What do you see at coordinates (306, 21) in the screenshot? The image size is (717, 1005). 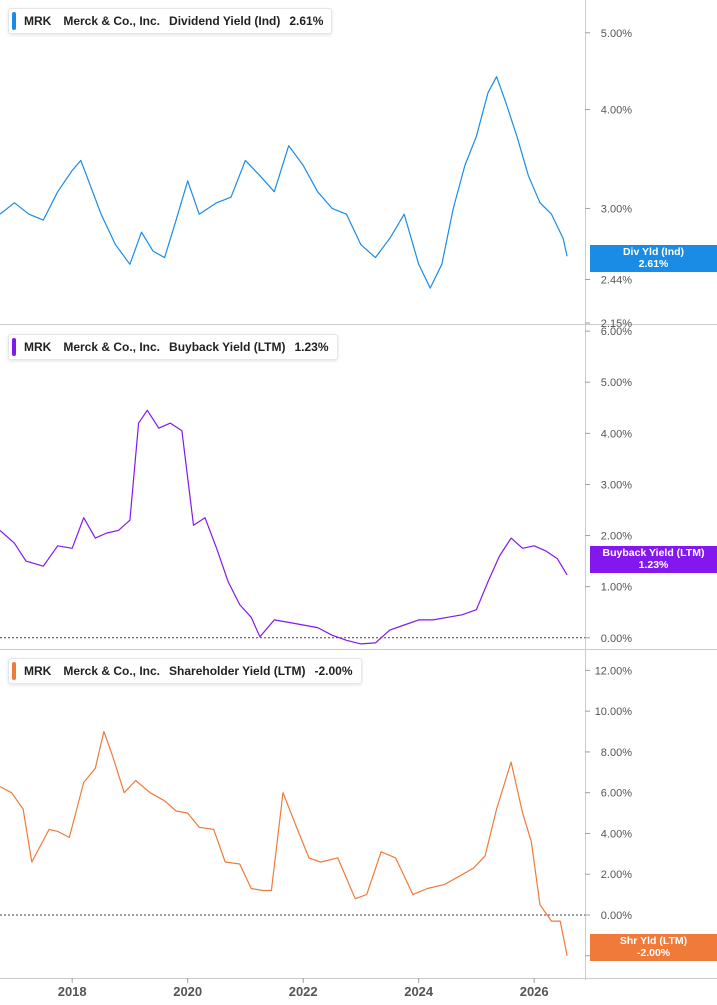 I see `legend-value: 2.61%` at bounding box center [306, 21].